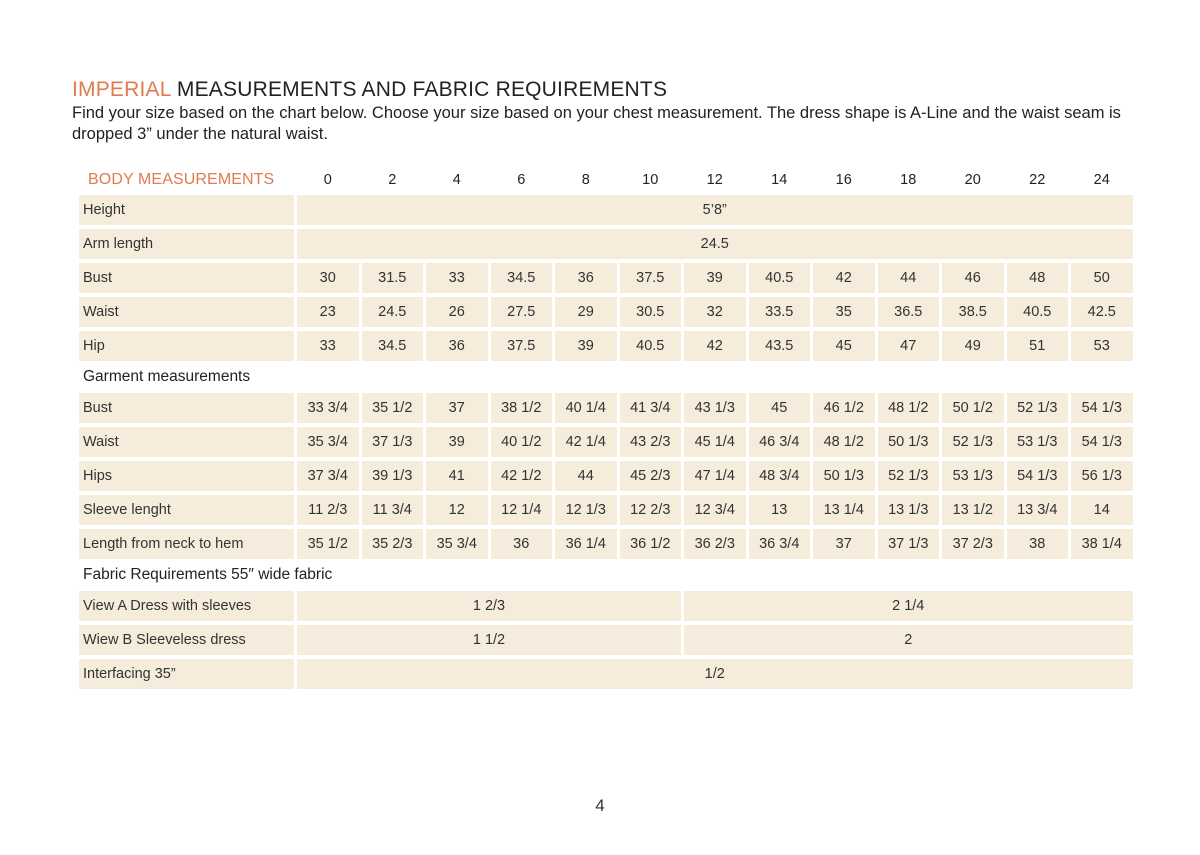 This screenshot has width=1200, height=855. I want to click on value-cell: 11 3/4, so click(392, 510).